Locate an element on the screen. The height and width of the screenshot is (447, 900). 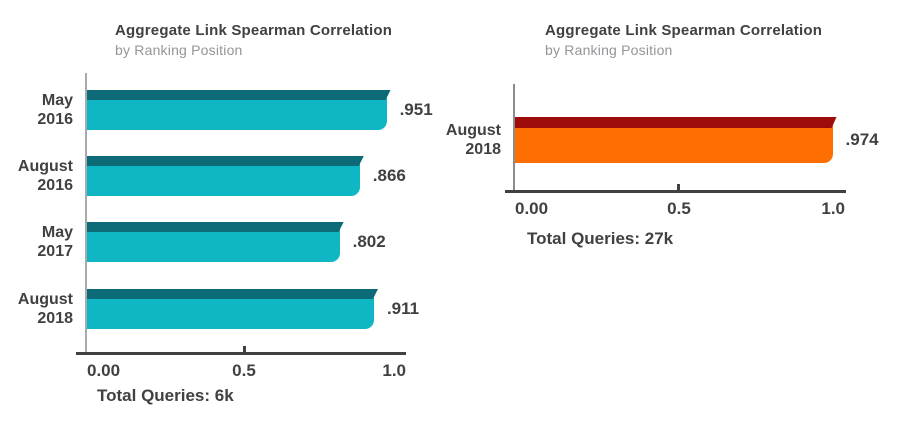
category-label: May 2017 is located at coordinates (55, 242).